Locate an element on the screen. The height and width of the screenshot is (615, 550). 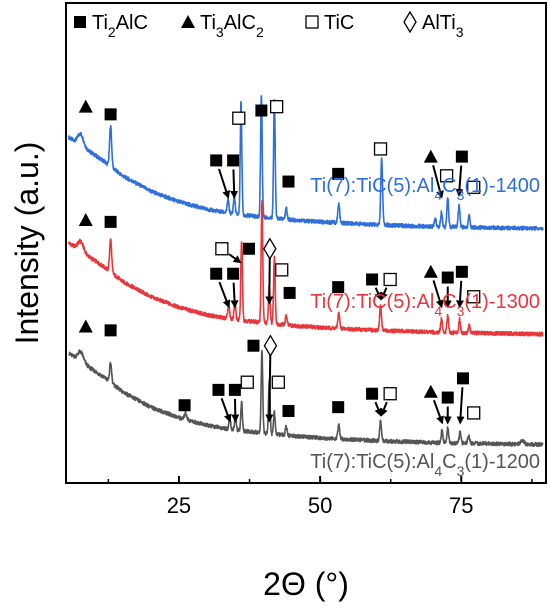
legend-entry: Ti2AlC is located at coordinates (111, 26).